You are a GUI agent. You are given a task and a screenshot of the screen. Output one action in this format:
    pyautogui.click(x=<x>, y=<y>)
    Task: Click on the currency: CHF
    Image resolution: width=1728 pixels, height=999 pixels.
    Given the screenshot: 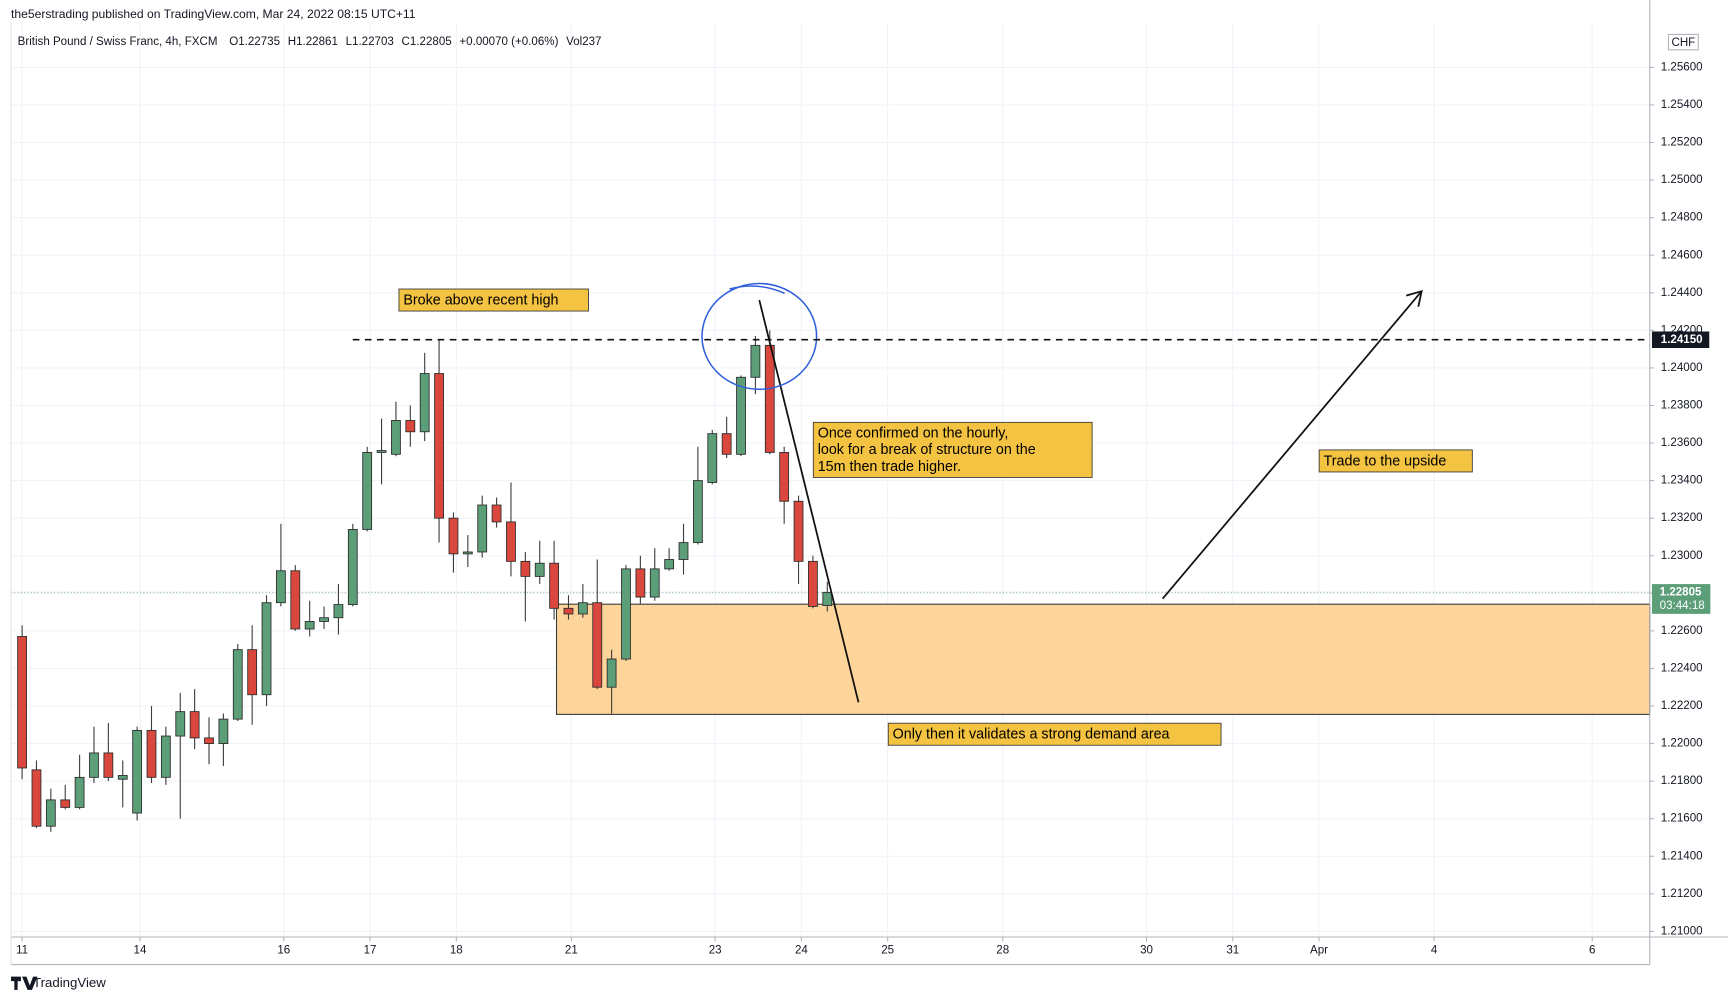 What is the action you would take?
    pyautogui.click(x=1683, y=43)
    